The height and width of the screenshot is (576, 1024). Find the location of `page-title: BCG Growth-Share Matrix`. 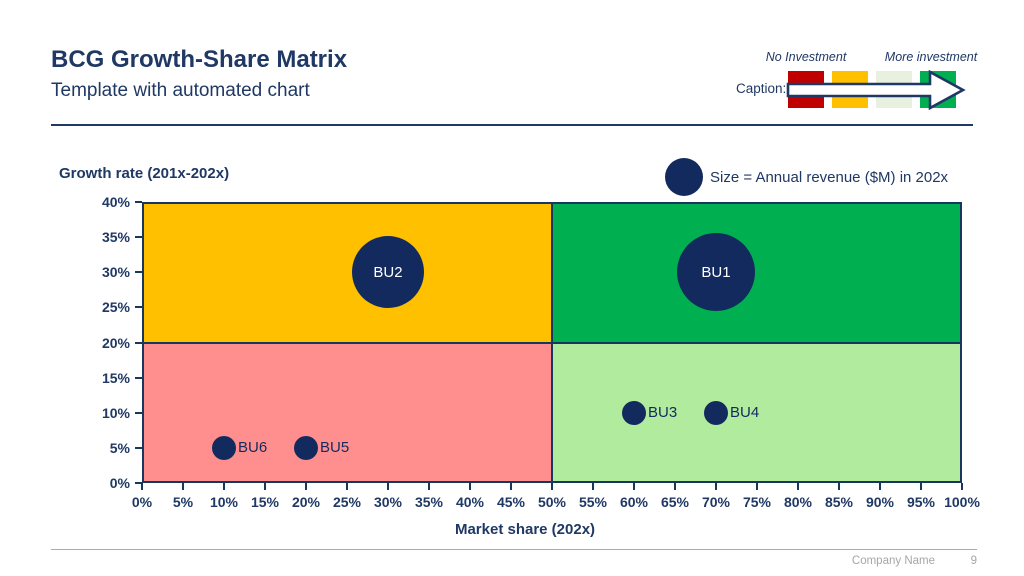

page-title: BCG Growth-Share Matrix is located at coordinates (199, 59).